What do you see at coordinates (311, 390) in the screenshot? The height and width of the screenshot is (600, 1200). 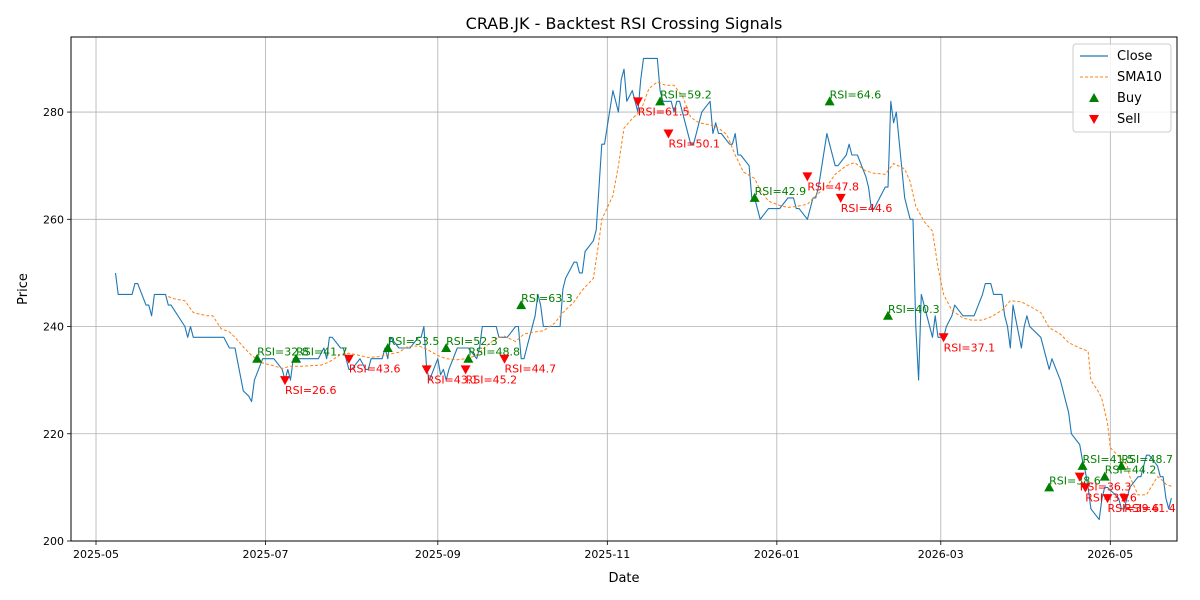 I see `sell-rsi-label: RSI=26.6` at bounding box center [311, 390].